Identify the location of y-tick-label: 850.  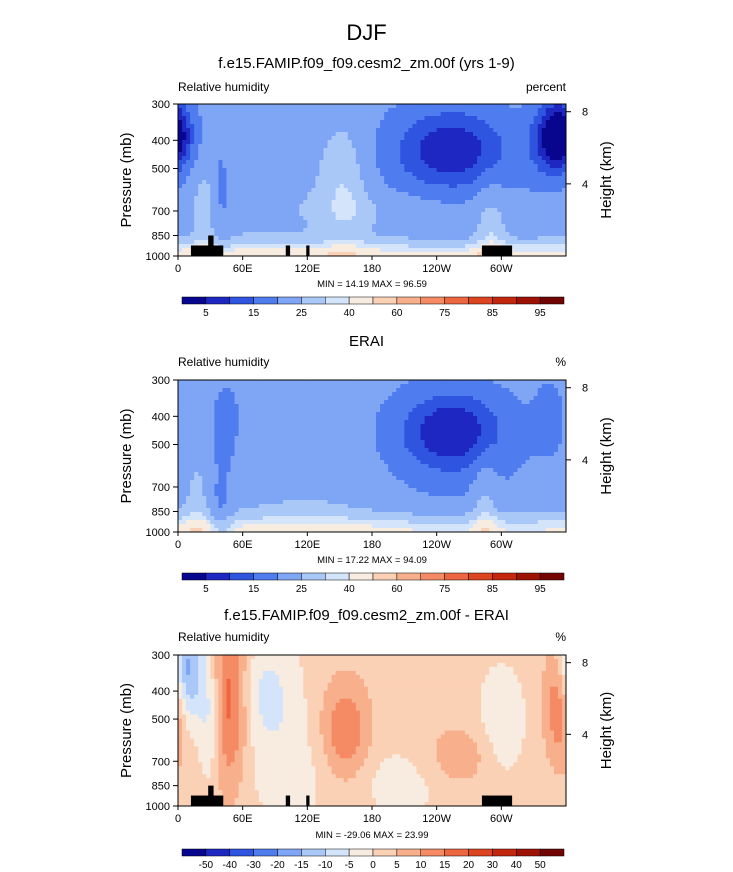
(161, 236).